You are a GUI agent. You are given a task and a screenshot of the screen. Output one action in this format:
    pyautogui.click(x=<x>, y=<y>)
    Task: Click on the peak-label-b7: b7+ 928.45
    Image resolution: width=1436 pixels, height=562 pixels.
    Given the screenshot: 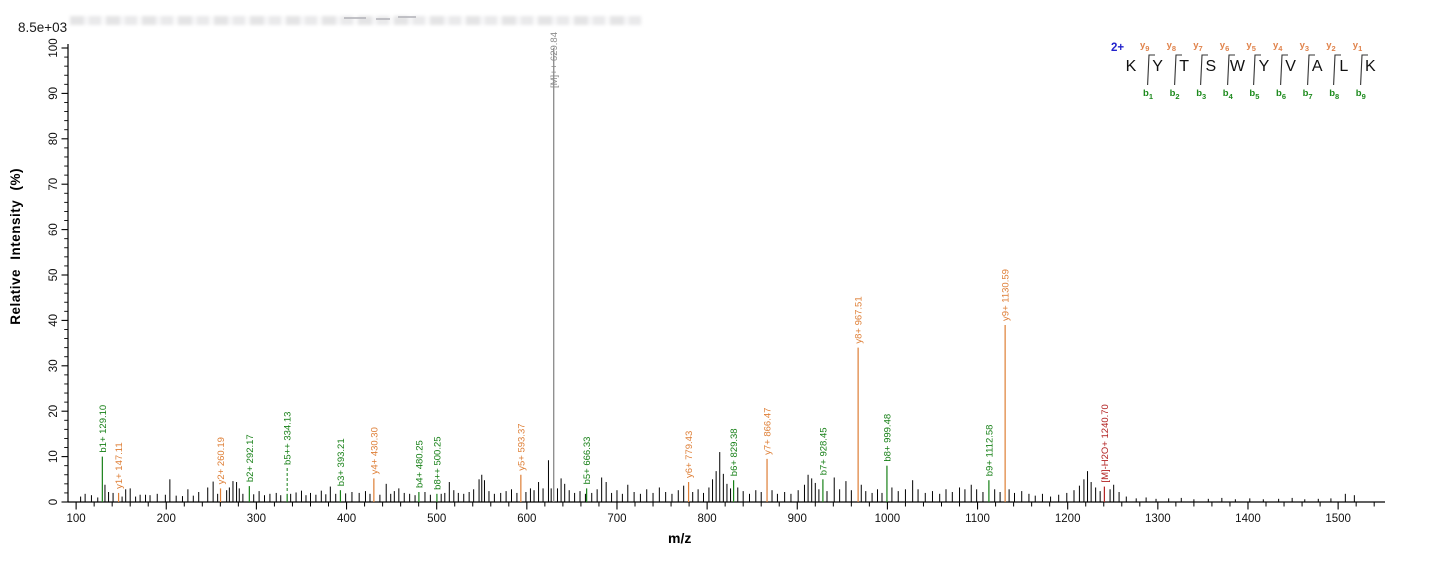 What is the action you would take?
    pyautogui.click(x=823, y=451)
    